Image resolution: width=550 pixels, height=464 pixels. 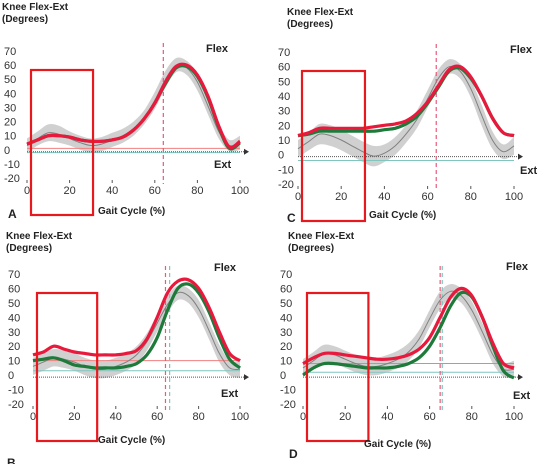 I want to click on series-comparison-line, so click(x=137, y=326).